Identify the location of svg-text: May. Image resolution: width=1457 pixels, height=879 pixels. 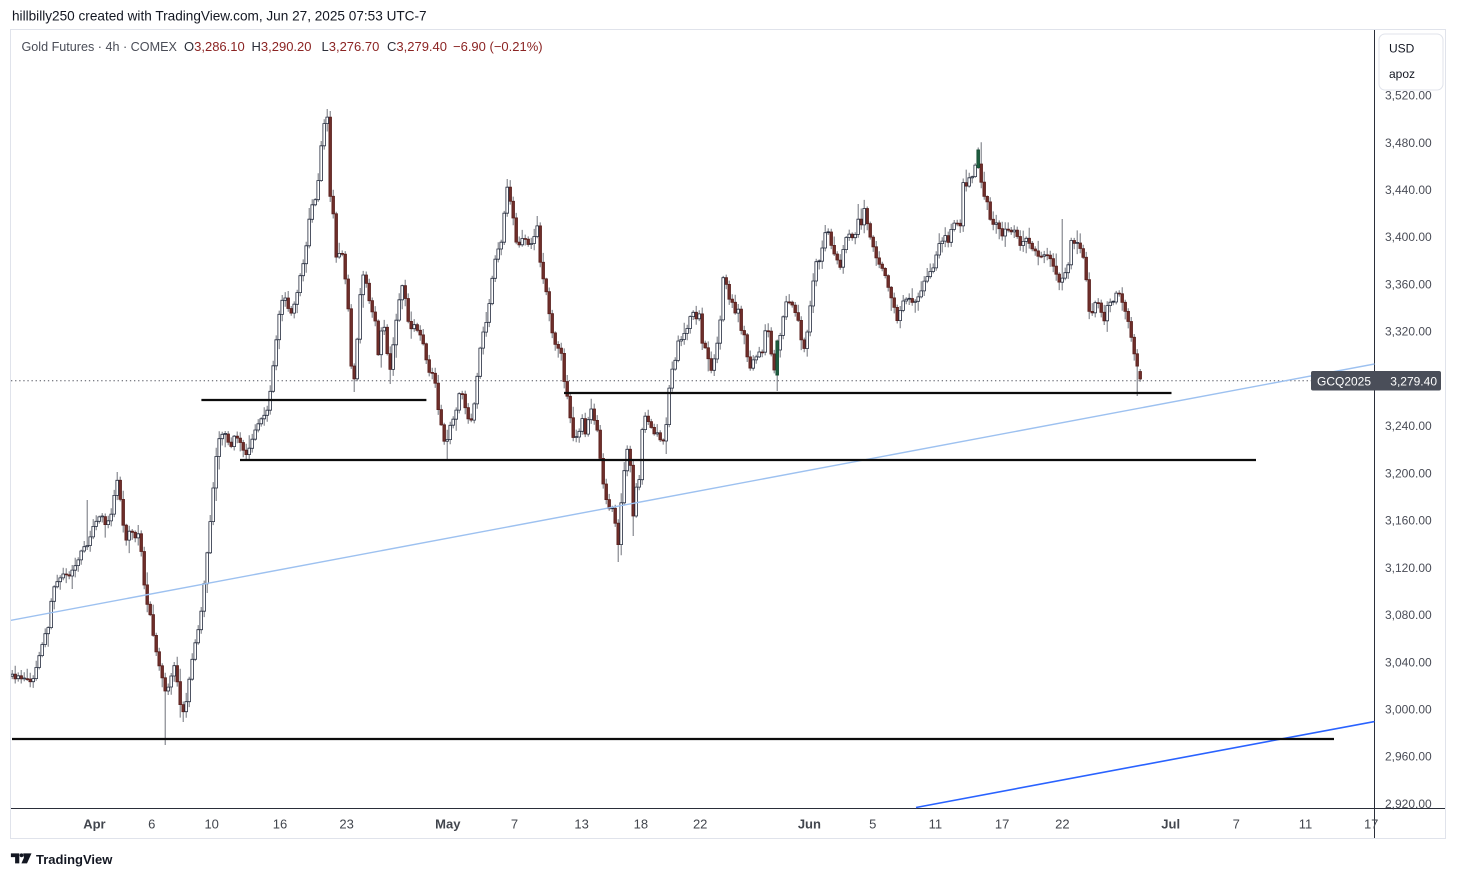
(448, 824).